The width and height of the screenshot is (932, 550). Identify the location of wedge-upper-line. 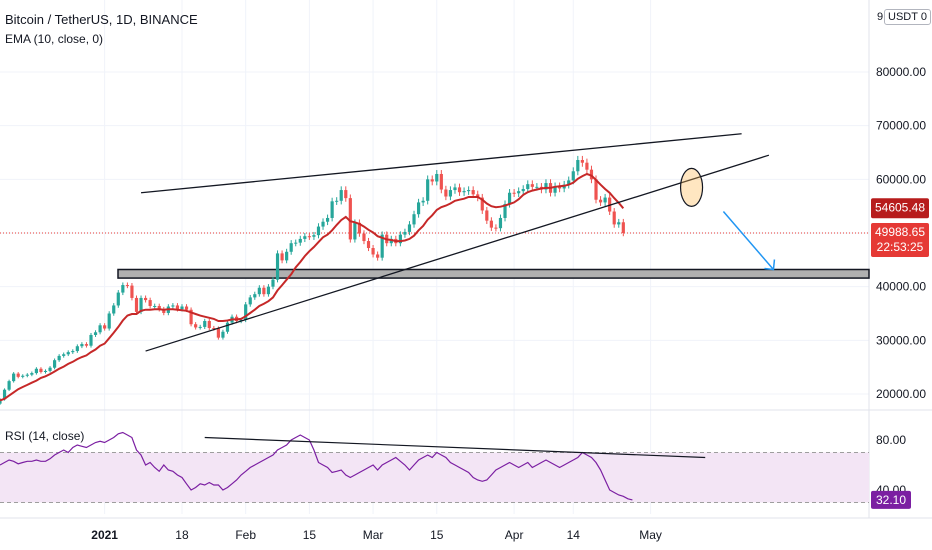
(441, 163).